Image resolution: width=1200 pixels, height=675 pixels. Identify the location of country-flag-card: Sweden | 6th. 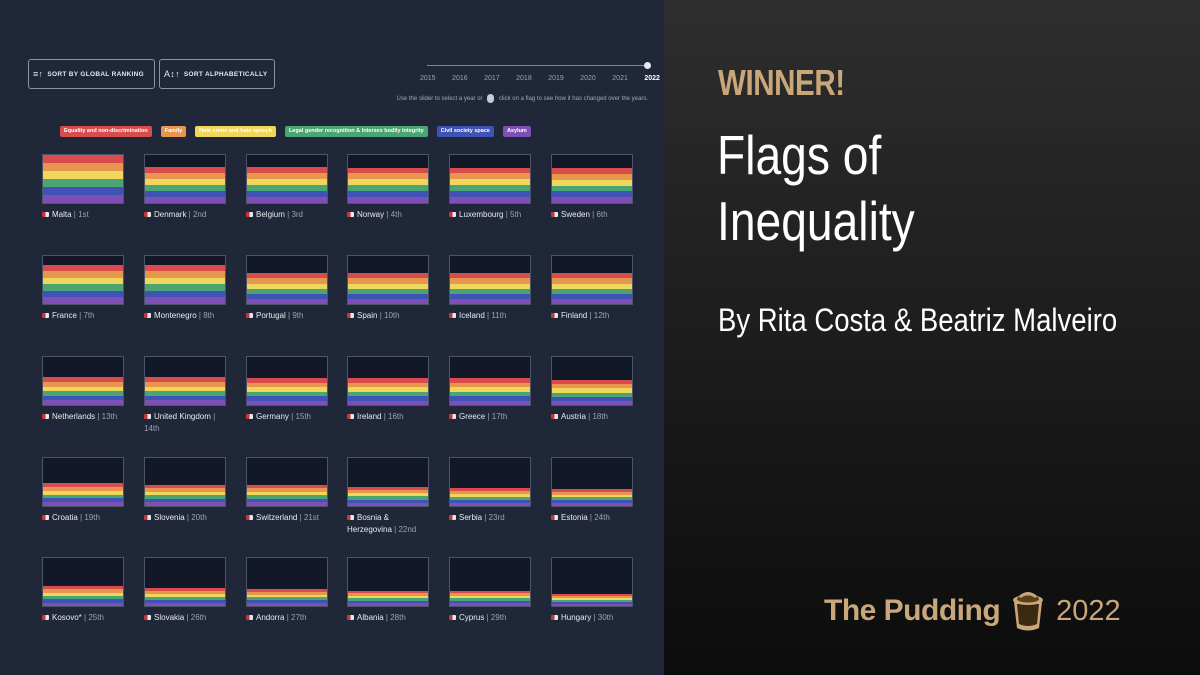
(593, 187).